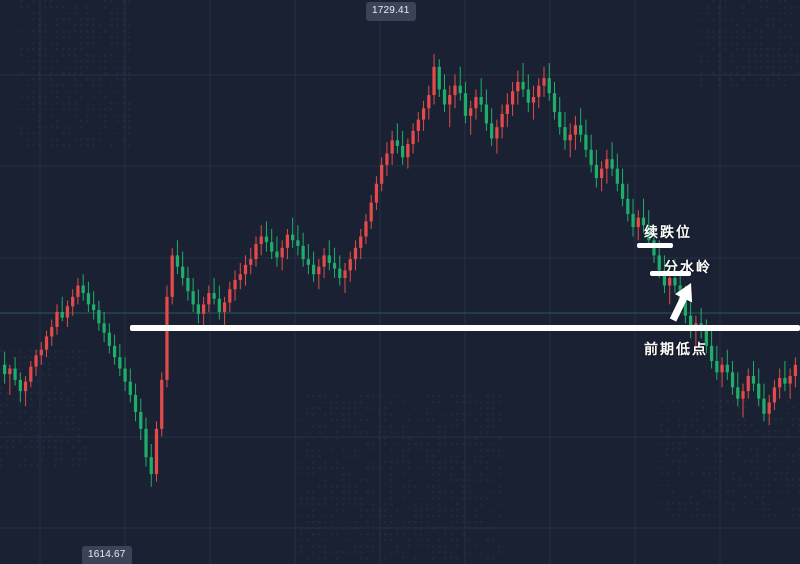 The image size is (800, 564). Describe the element at coordinates (670, 273) in the screenshot. I see `level-line-watershed` at that location.